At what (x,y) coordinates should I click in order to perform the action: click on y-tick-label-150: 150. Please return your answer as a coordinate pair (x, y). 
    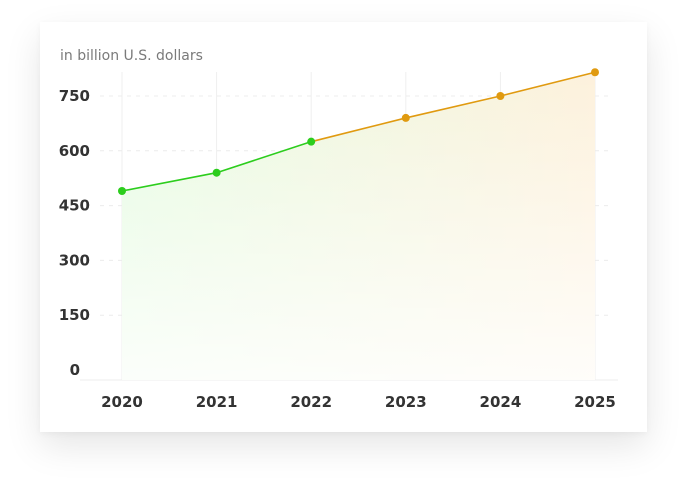
    Looking at the image, I should click on (74, 315).